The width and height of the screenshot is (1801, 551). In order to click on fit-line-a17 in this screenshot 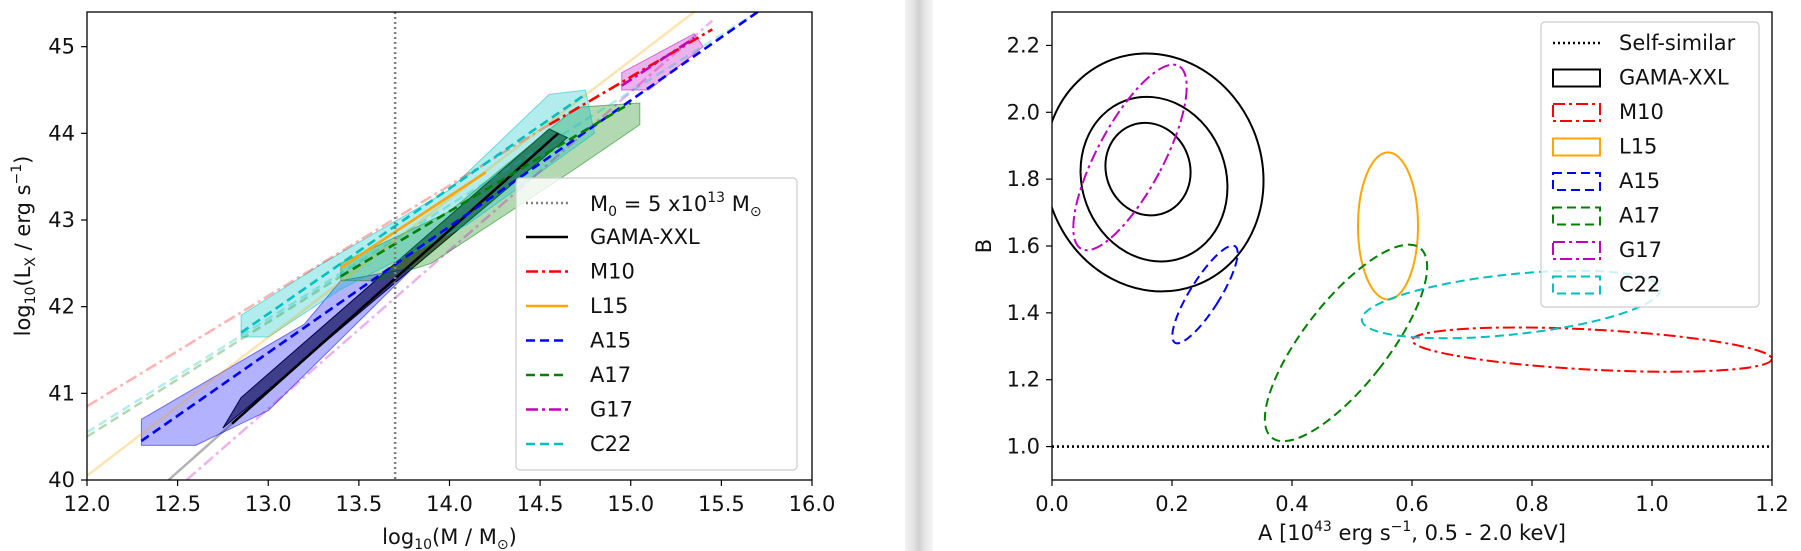, I will do `click(486, 189)`.